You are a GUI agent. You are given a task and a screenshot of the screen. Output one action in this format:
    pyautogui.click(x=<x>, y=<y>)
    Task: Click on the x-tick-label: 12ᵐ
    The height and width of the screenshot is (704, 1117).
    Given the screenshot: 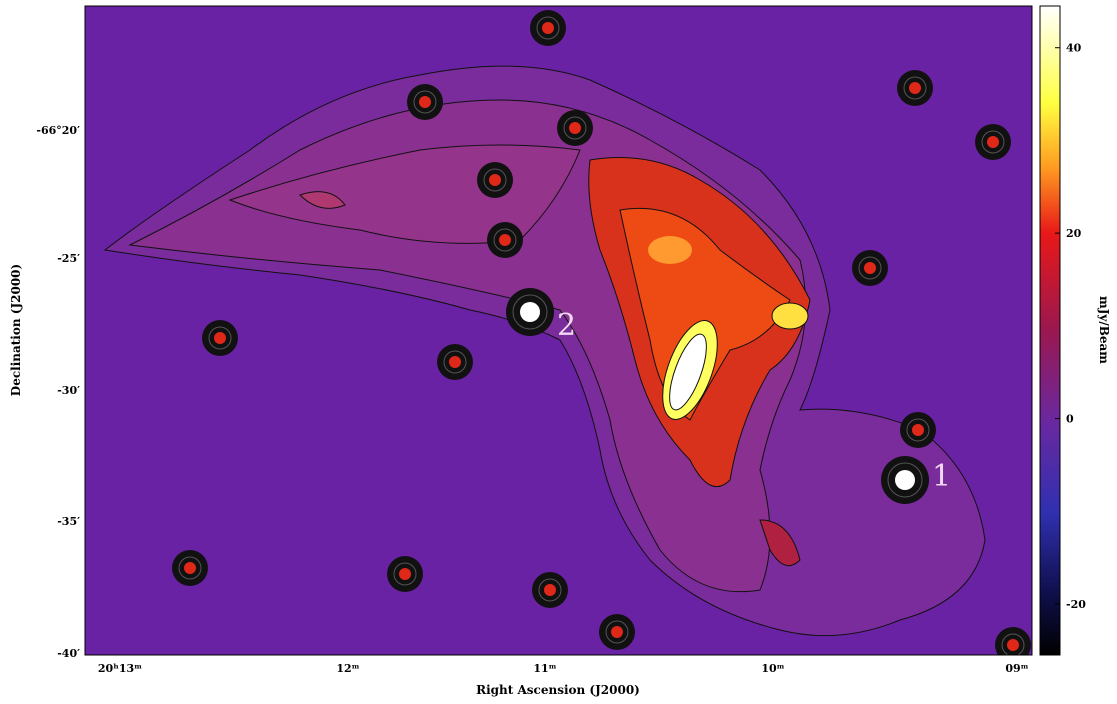 What is the action you would take?
    pyautogui.click(x=347, y=668)
    